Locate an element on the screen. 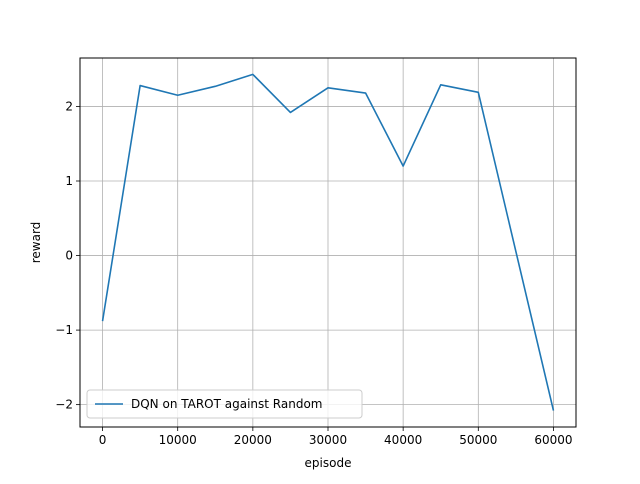  x-axis-ticks: 0 10000 20000 30000 40000 50000 60000 is located at coordinates (336, 437).